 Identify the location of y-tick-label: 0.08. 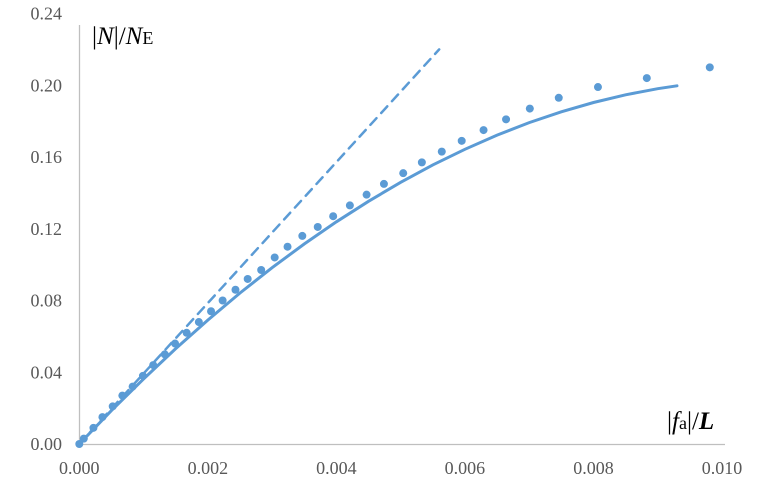
(47, 301).